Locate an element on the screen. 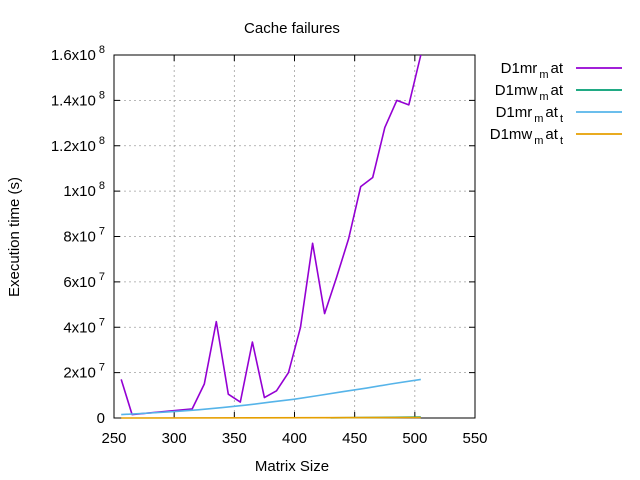 This screenshot has height=480, width=640. x-axis-label: Matrix Size is located at coordinates (292, 466).